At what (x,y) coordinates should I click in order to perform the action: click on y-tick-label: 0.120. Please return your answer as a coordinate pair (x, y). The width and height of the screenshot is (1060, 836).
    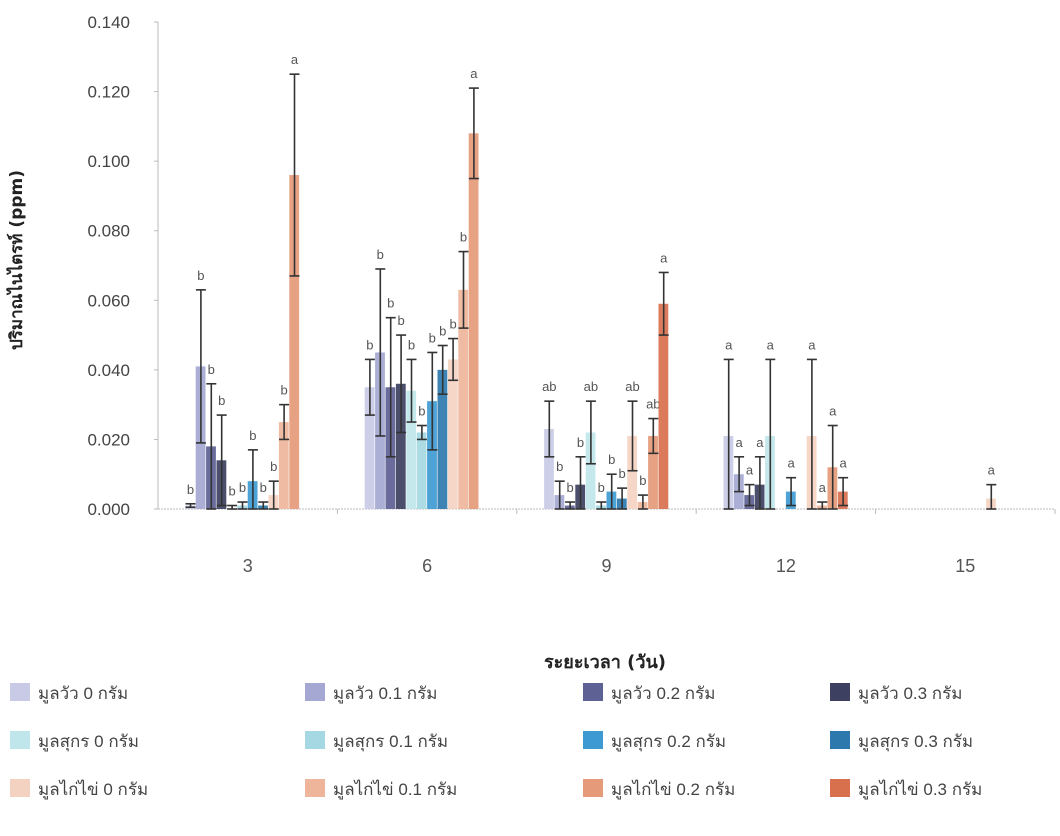
    Looking at the image, I should click on (108, 92).